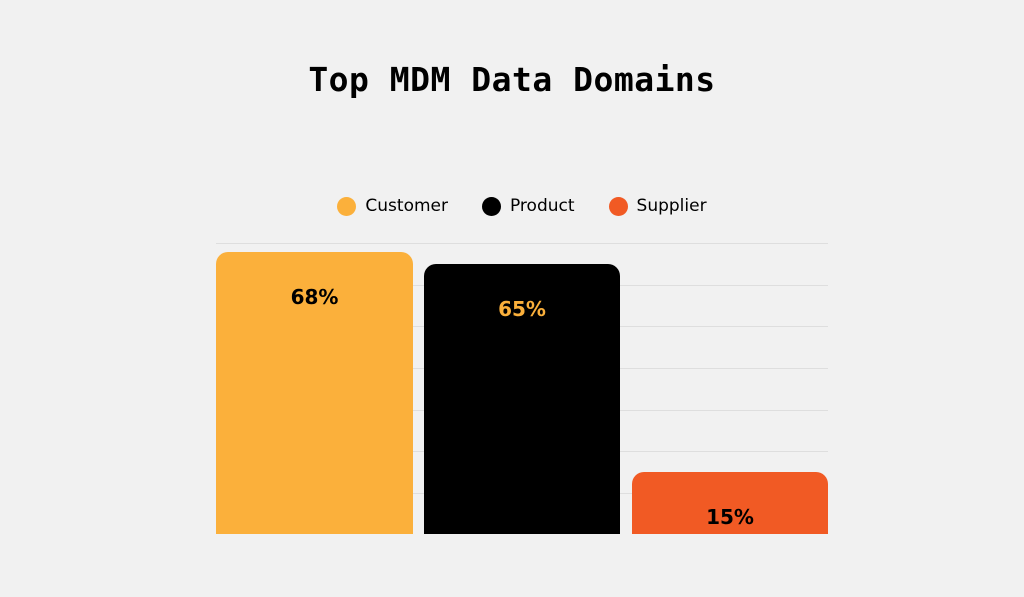  I want to click on legend-item-customer: Customer, so click(392, 206).